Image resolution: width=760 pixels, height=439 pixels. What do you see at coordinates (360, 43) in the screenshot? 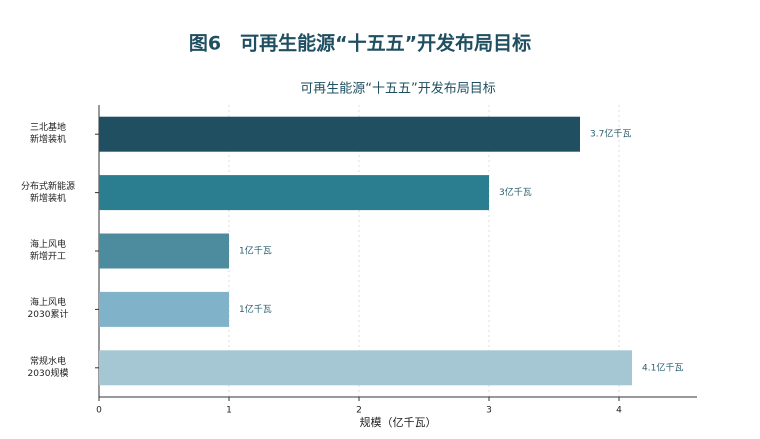
I see `page-heading: 图6 可再生能源“十五五”开发布局目标` at bounding box center [360, 43].